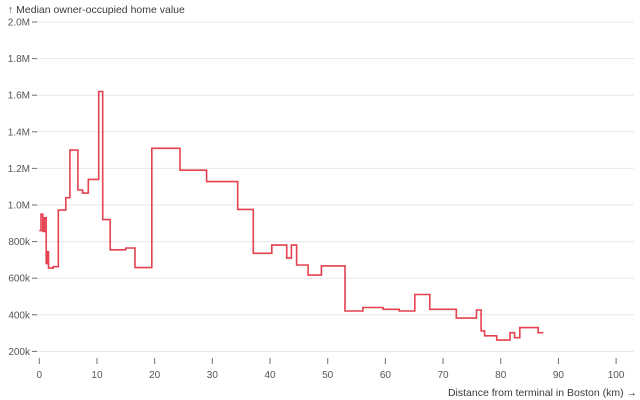 Image resolution: width=640 pixels, height=400 pixels. What do you see at coordinates (19, 59) in the screenshot?
I see `y-tick-label: 1.8M` at bounding box center [19, 59].